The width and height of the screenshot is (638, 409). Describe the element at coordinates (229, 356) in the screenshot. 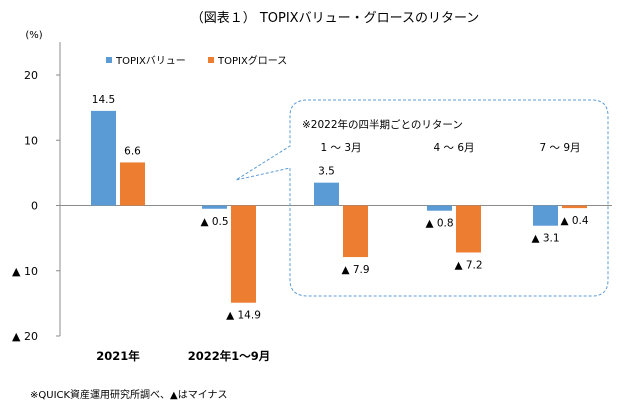

I see `category-label-2022: 2022年1～9月` at that location.